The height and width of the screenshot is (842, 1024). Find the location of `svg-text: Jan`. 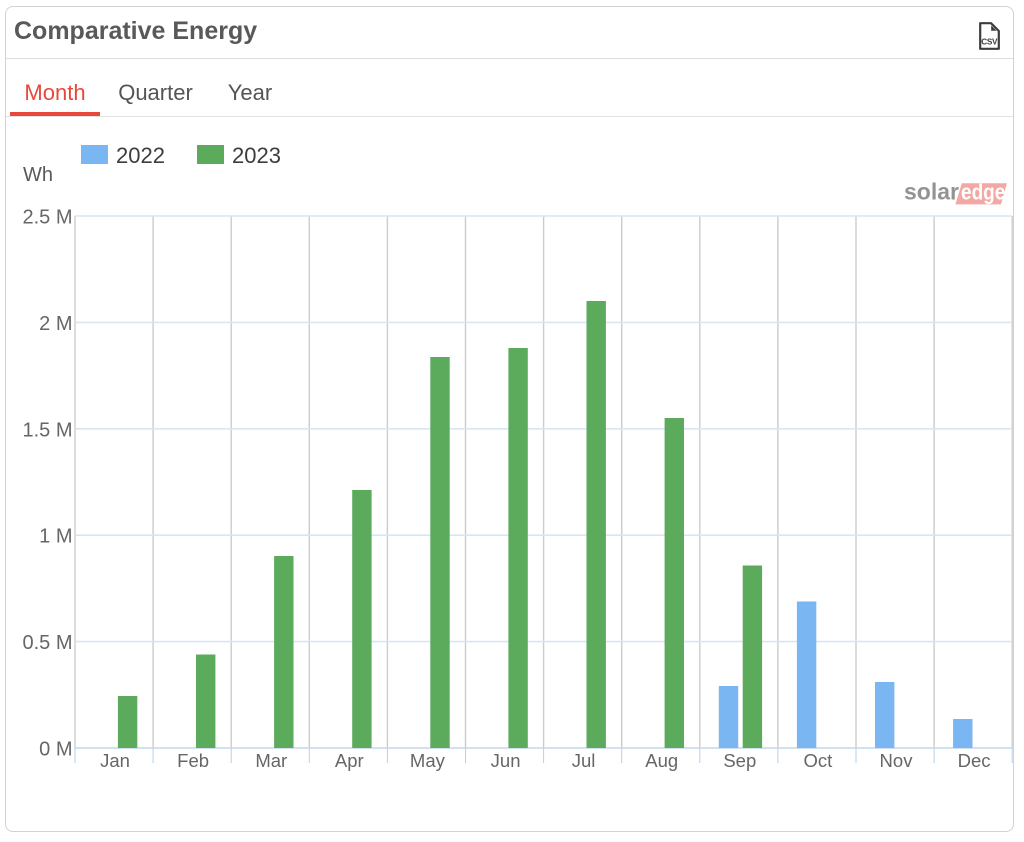

svg-text: Jan is located at coordinates (115, 760).